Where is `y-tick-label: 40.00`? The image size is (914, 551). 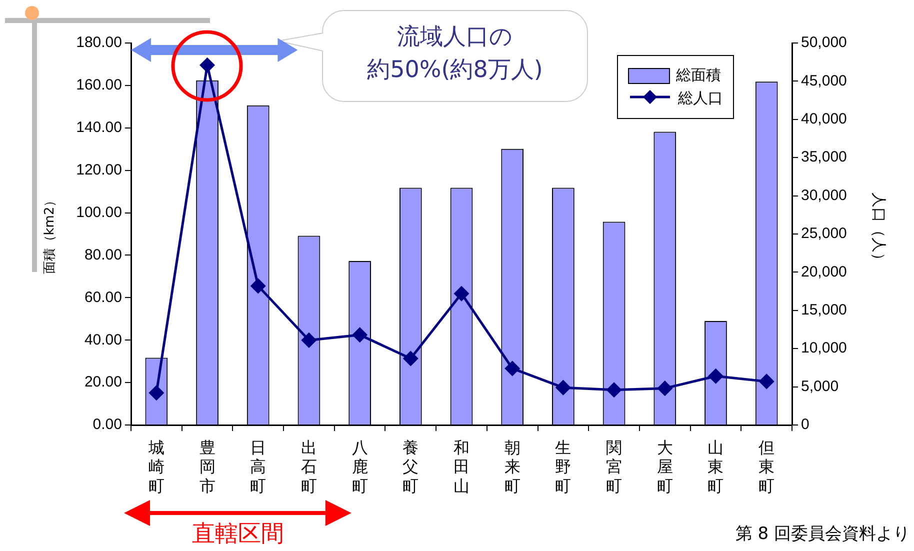
y-tick-label: 40.00 is located at coordinates (103, 339).